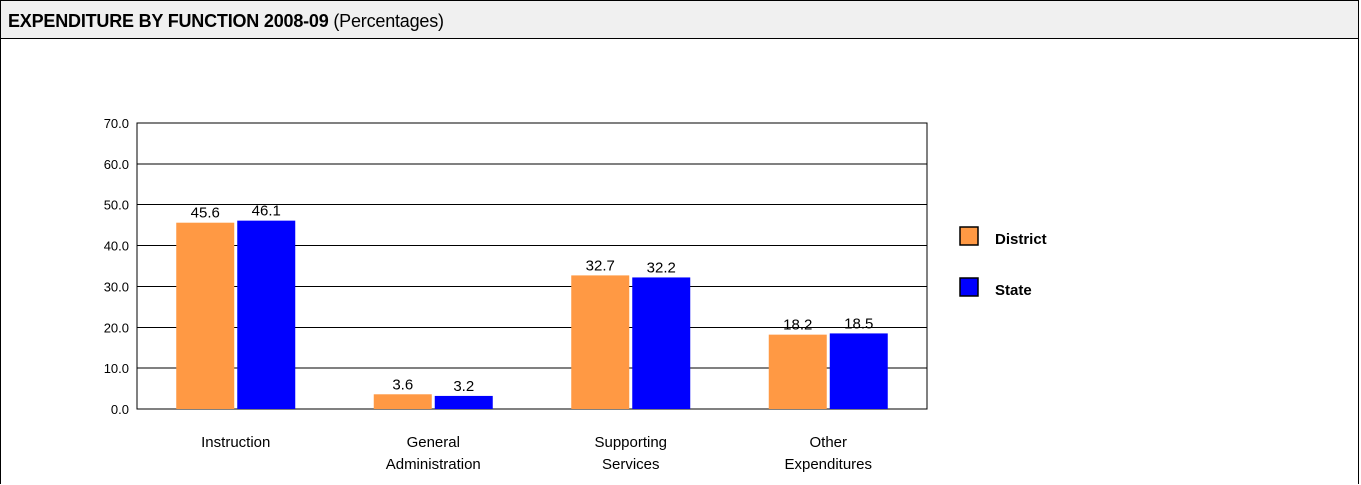  Describe the element at coordinates (969, 236) in the screenshot. I see `legend-swatch-district` at that location.